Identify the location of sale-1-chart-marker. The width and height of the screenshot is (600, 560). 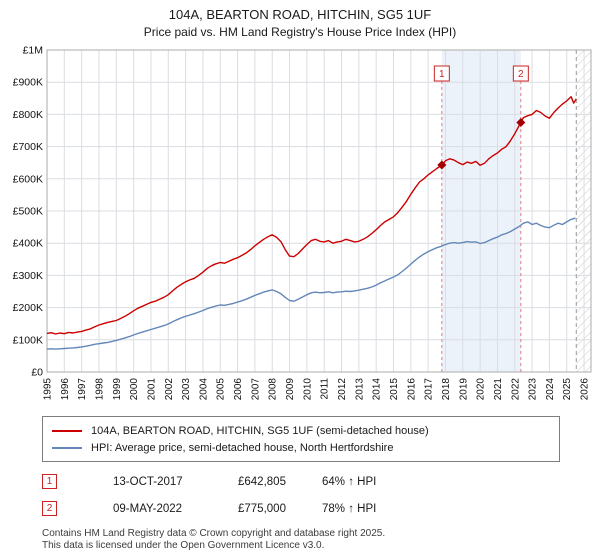
(441, 73).